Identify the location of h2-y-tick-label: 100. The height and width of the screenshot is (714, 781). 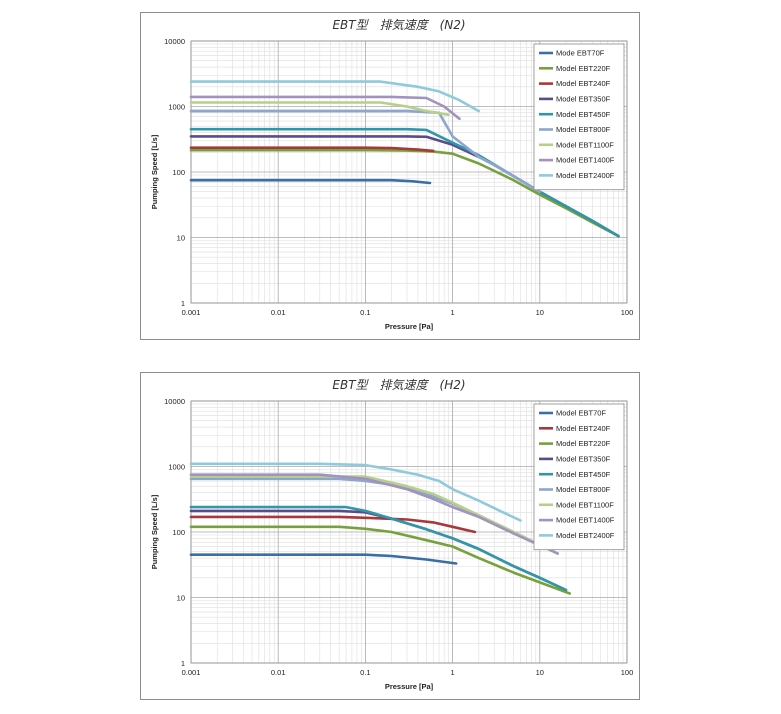
(178, 532).